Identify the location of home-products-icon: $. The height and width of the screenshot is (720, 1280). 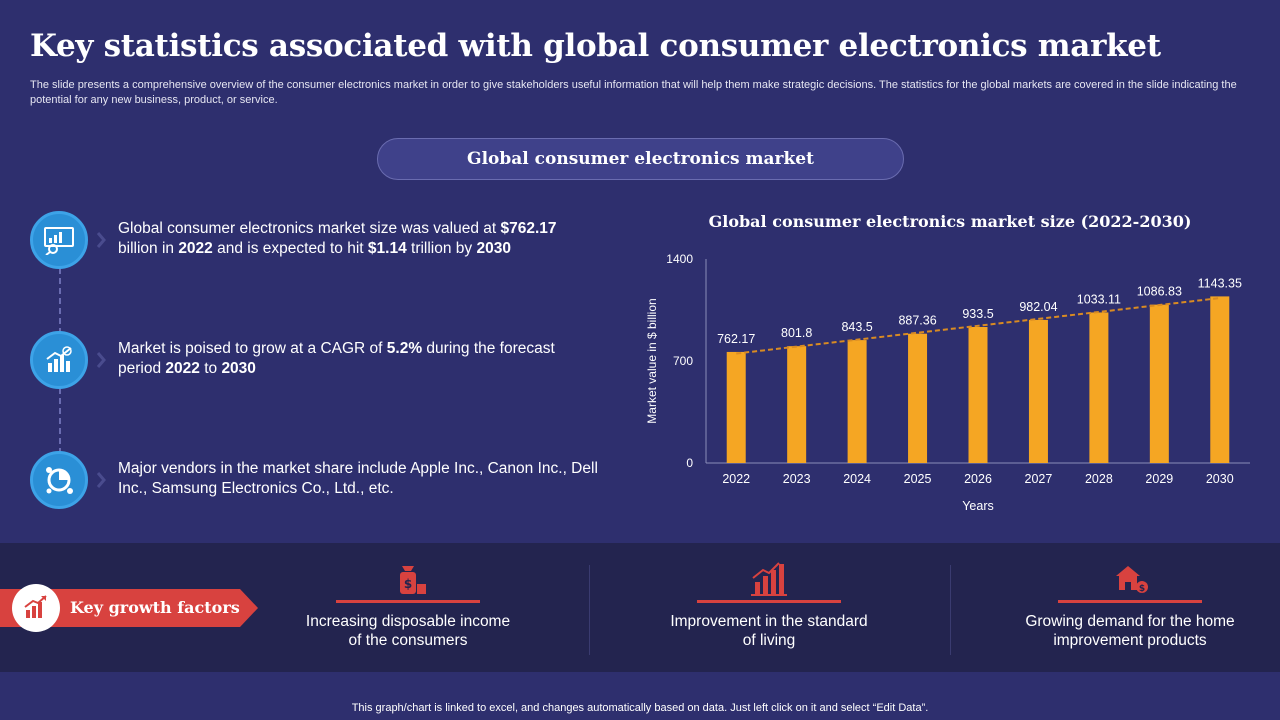
(1132, 580).